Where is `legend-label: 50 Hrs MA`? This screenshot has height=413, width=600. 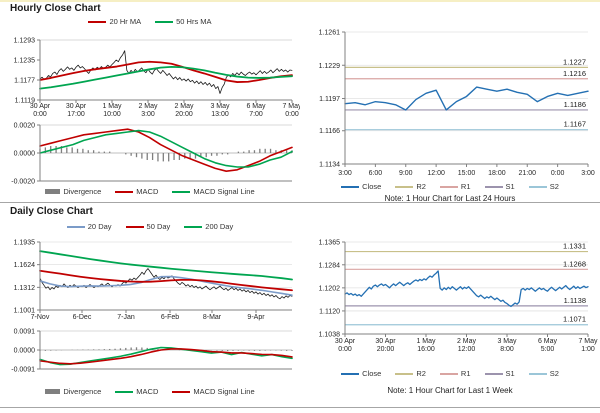
legend-label: 50 Hrs MA is located at coordinates (194, 21).